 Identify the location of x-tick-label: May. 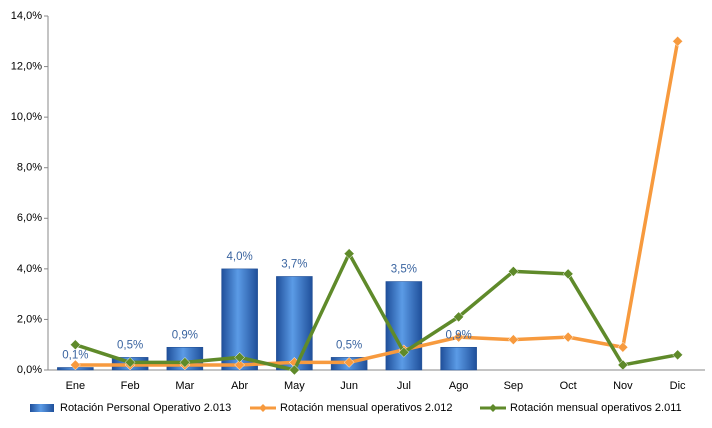
(294, 386).